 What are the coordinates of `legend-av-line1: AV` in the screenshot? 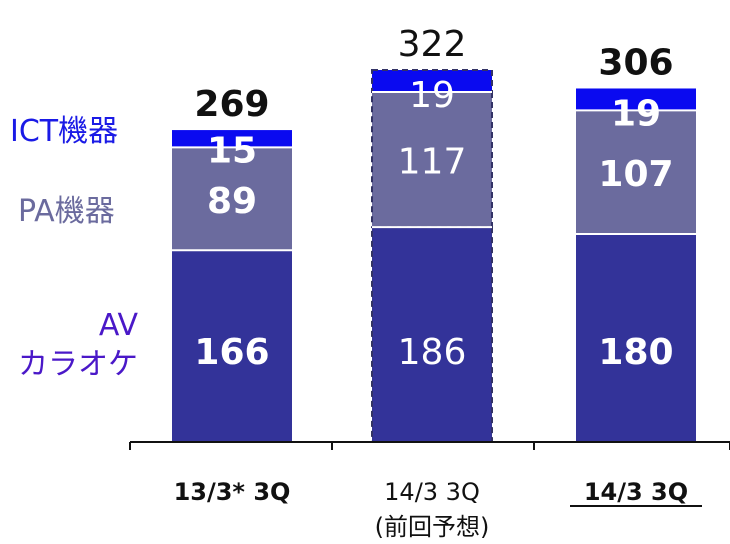 It's located at (73, 325).